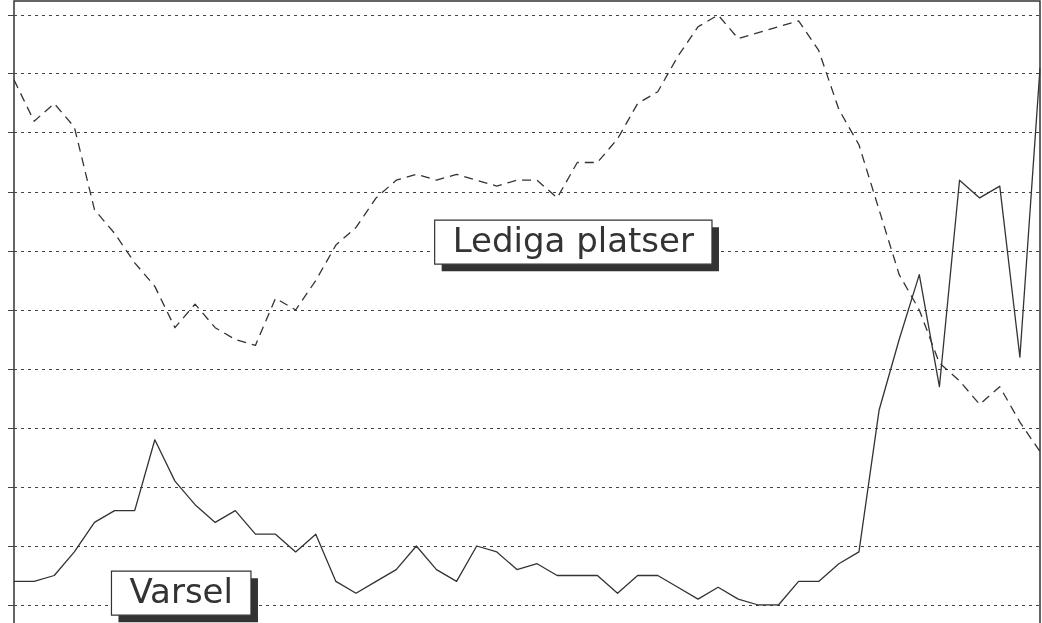  Describe the element at coordinates (181, 591) in the screenshot. I see `series-label: Varsel` at that location.